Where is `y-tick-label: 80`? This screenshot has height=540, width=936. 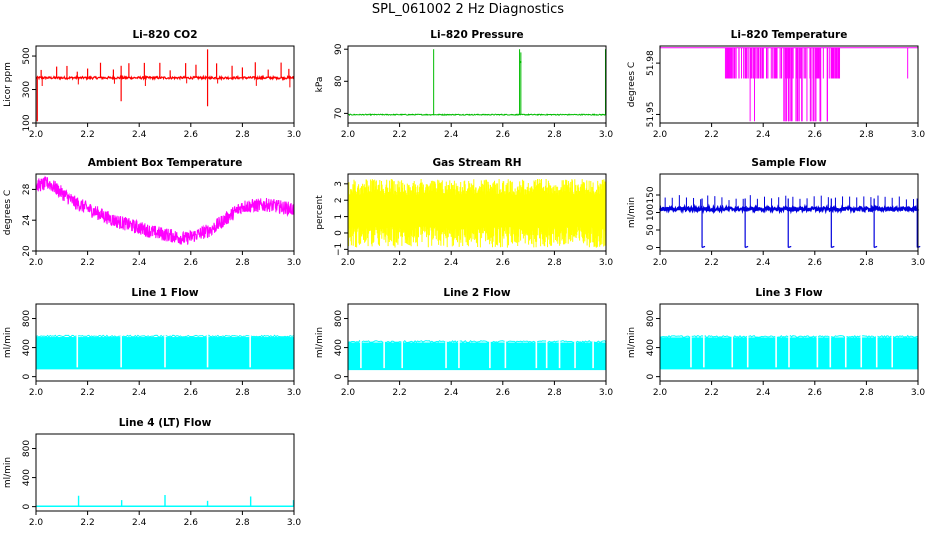
y-tick-label: 80 is located at coordinates (339, 81).